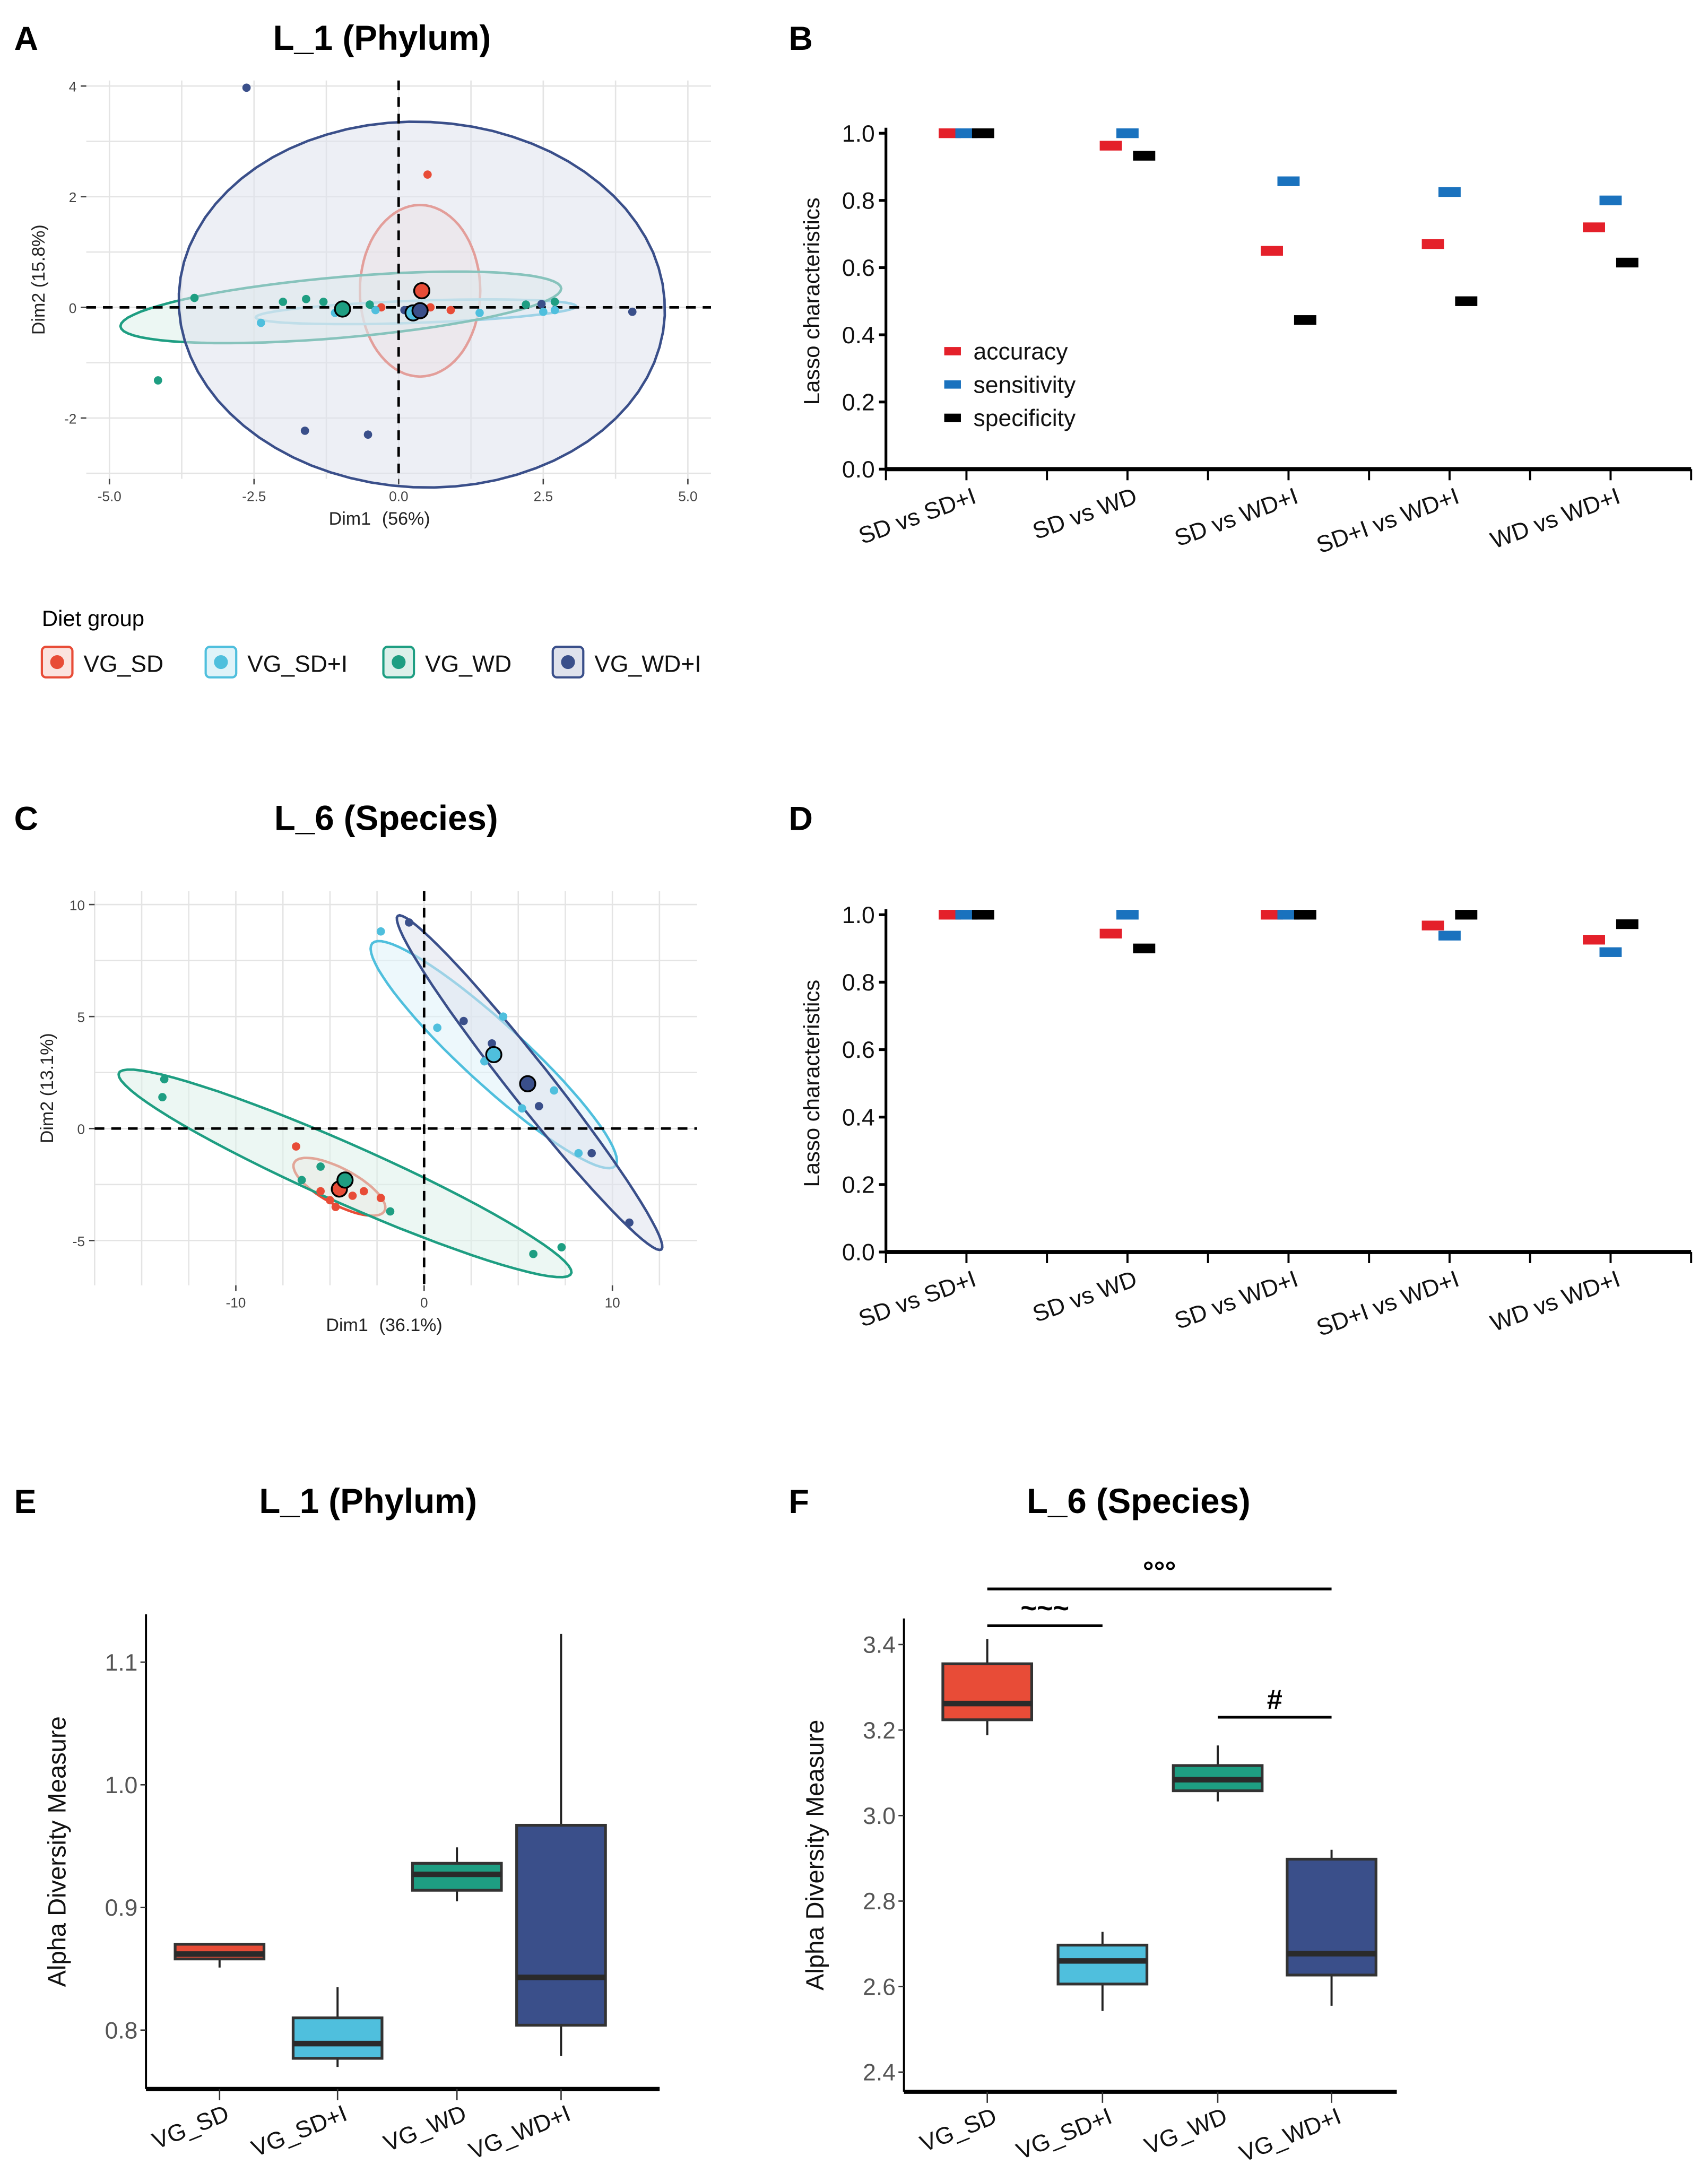 This screenshot has width=1708, height=2182. I want to click on x-tick-label: 0.0, so click(399, 497).